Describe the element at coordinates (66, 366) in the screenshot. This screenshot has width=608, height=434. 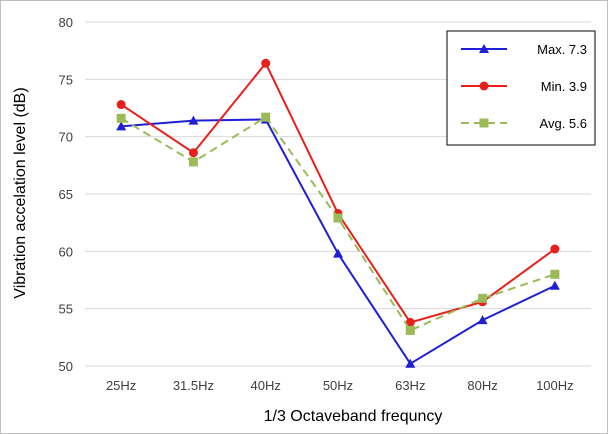
I see `y-tick-label: 50` at that location.